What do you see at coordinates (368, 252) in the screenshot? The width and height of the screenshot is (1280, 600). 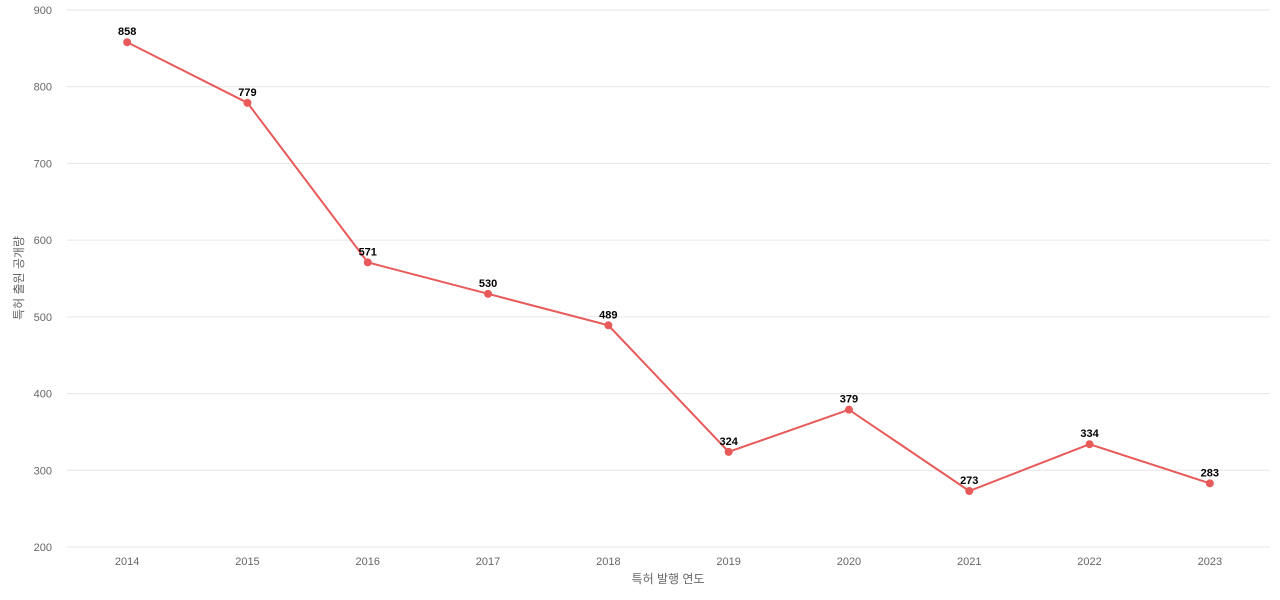 I see `data-label: 571` at bounding box center [368, 252].